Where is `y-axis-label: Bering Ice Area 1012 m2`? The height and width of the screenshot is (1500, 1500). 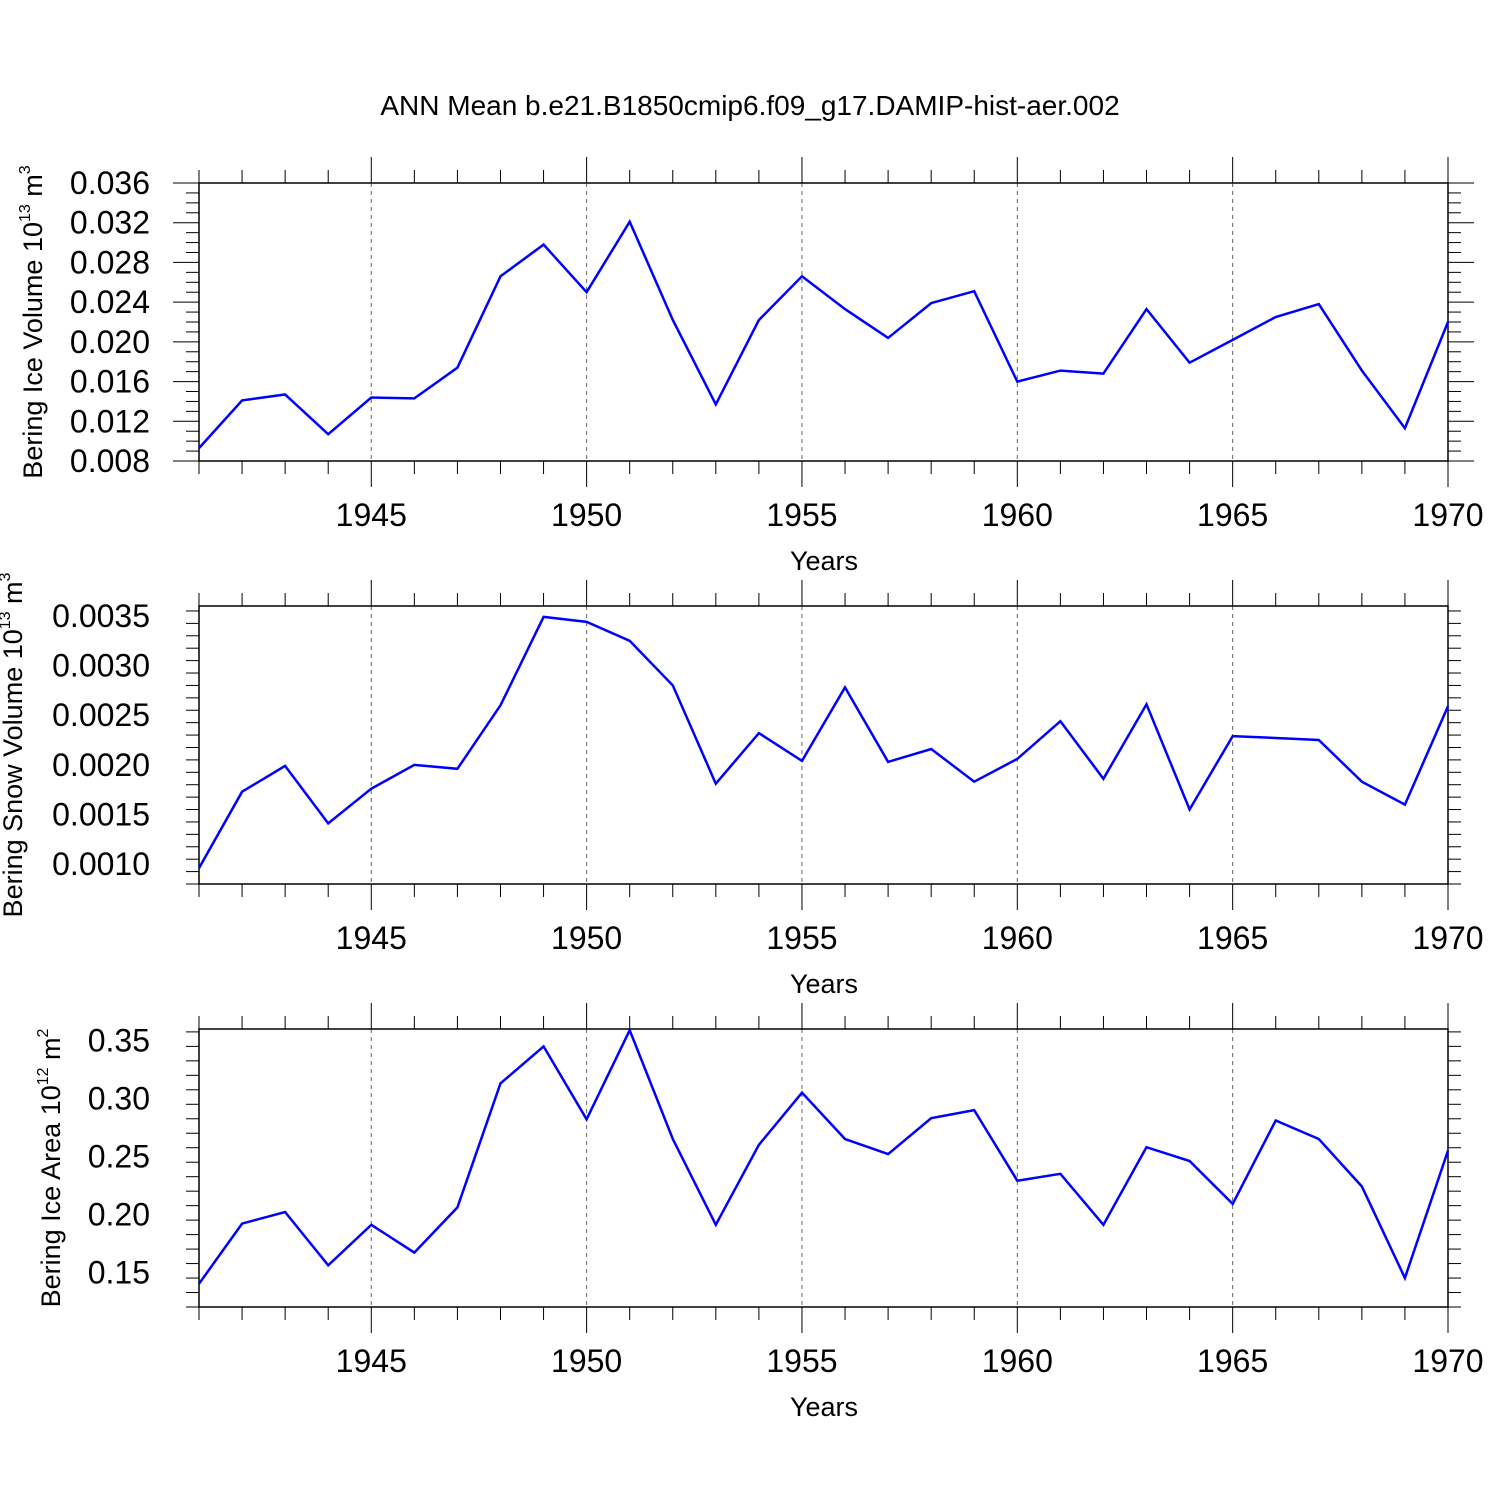 y-axis-label: Bering Ice Area 1012 m2 is located at coordinates (50, 1167).